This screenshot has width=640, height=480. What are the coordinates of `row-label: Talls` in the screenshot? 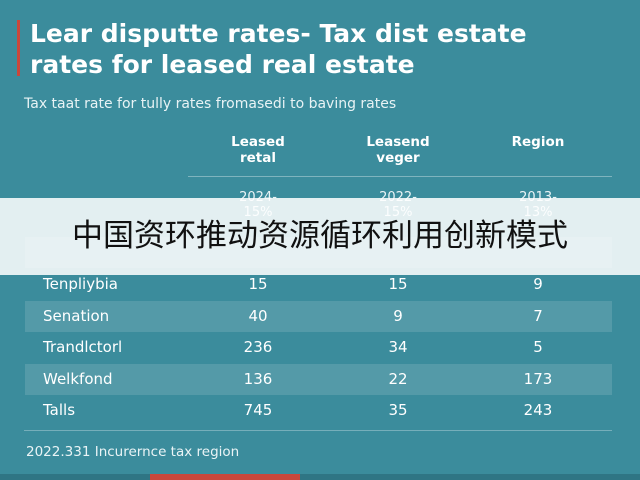 It's located at (59, 410).